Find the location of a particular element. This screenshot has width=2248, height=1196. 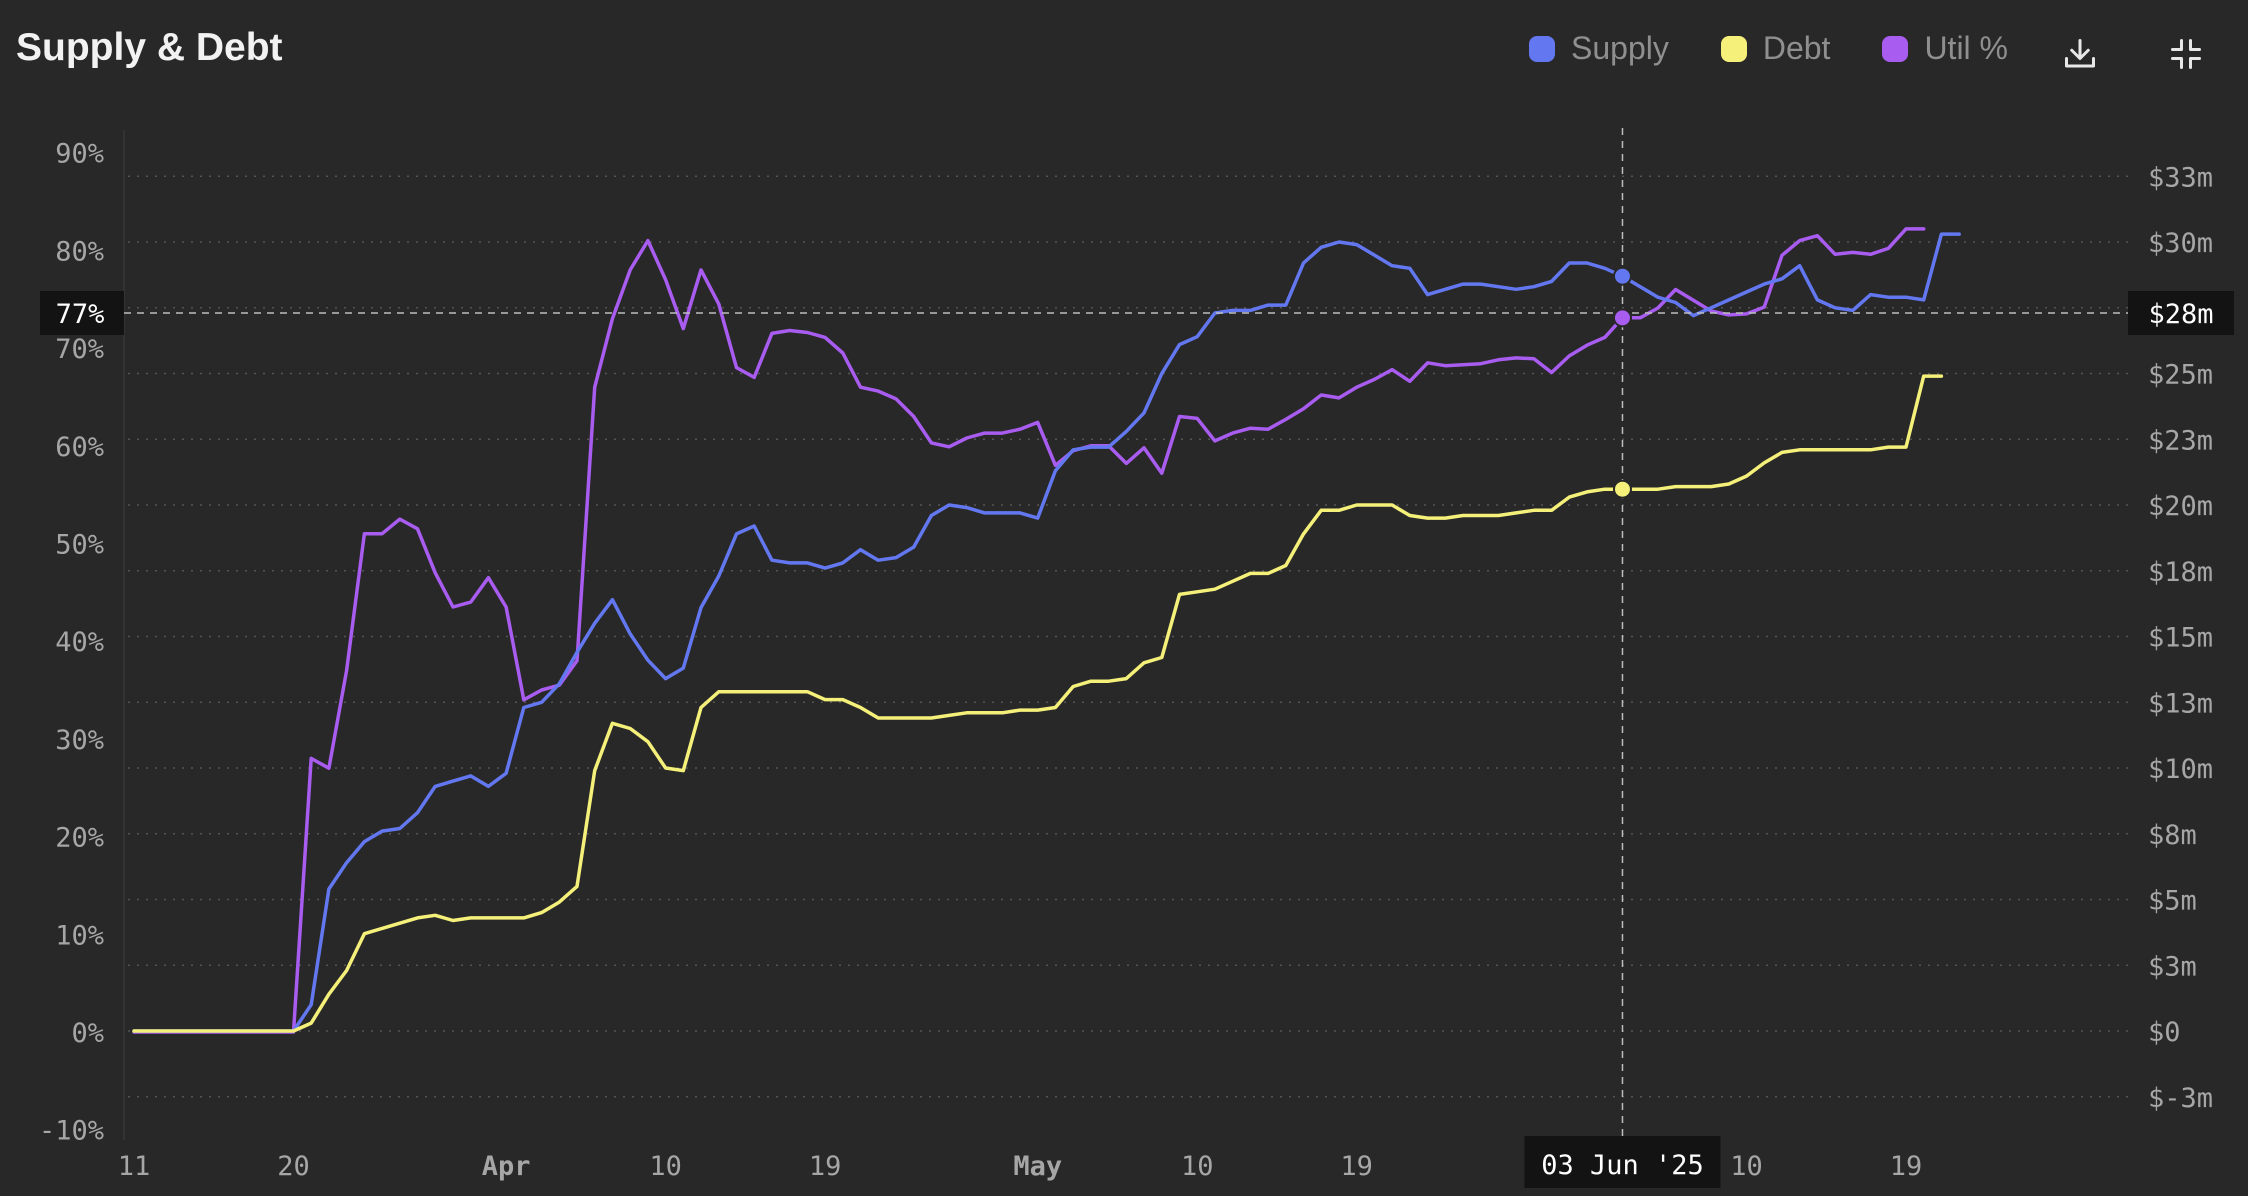

x-tick-label: Apr is located at coordinates (506, 1166).